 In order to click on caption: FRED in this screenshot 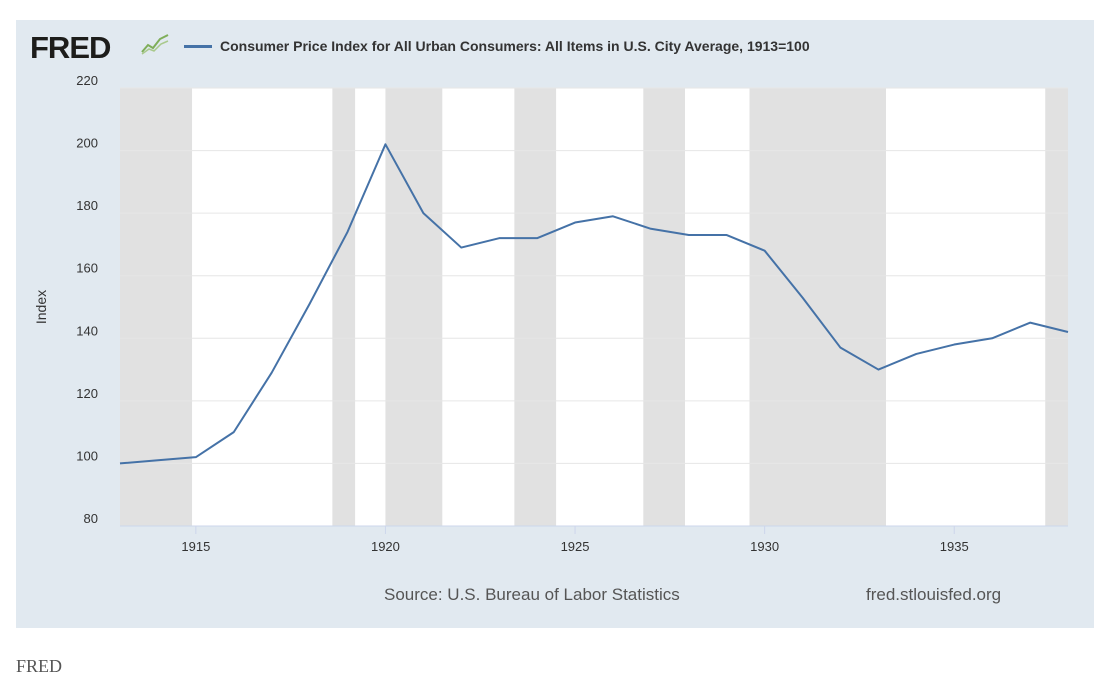, I will do `click(39, 666)`.